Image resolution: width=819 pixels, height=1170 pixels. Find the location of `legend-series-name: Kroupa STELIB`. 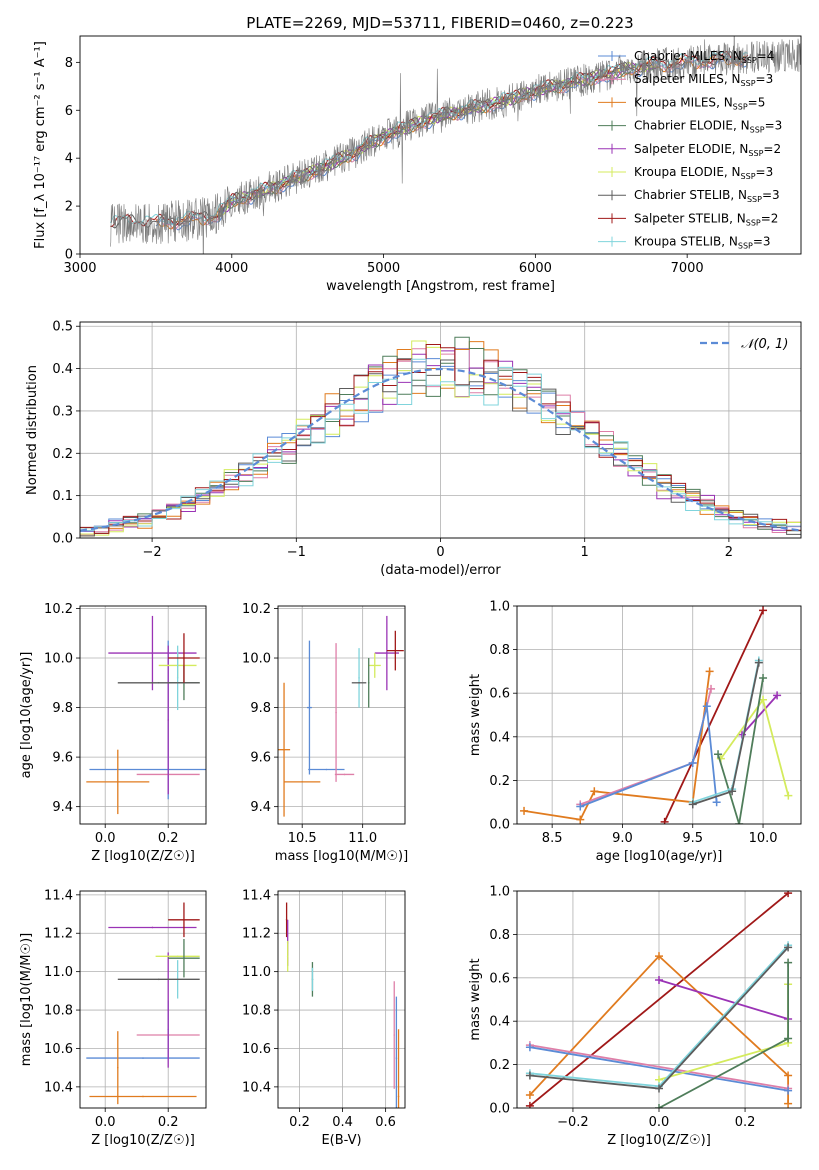

legend-series-name: Kroupa STELIB is located at coordinates (677, 242).